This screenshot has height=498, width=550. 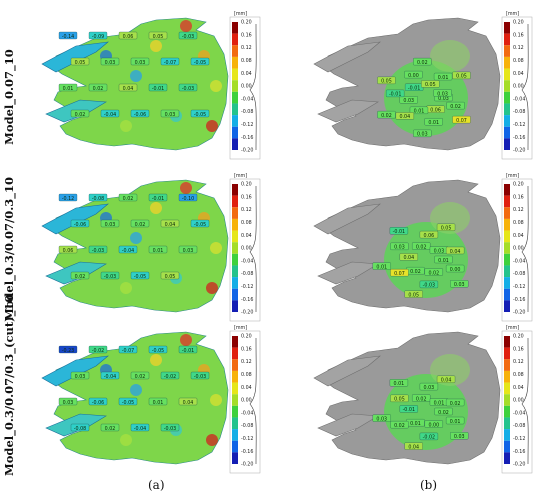 I want to click on svg-text: -0.07, so click(x=128, y=351).